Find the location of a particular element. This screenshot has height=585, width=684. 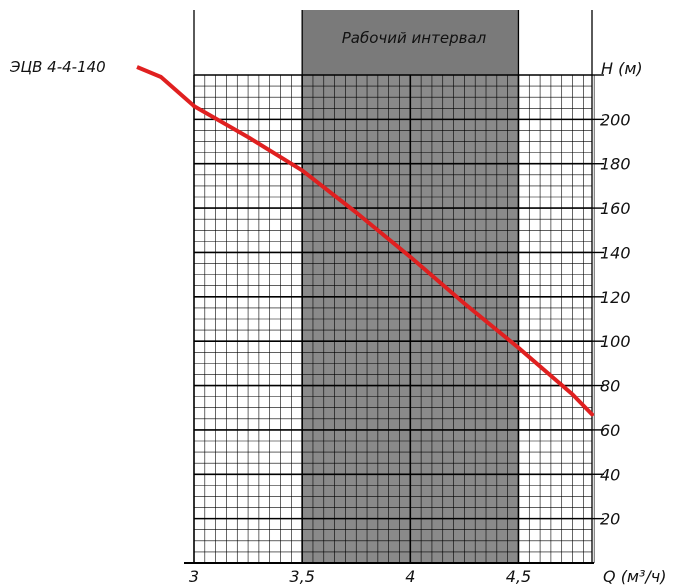

y-tick-label: 20 is located at coordinates (610, 519).